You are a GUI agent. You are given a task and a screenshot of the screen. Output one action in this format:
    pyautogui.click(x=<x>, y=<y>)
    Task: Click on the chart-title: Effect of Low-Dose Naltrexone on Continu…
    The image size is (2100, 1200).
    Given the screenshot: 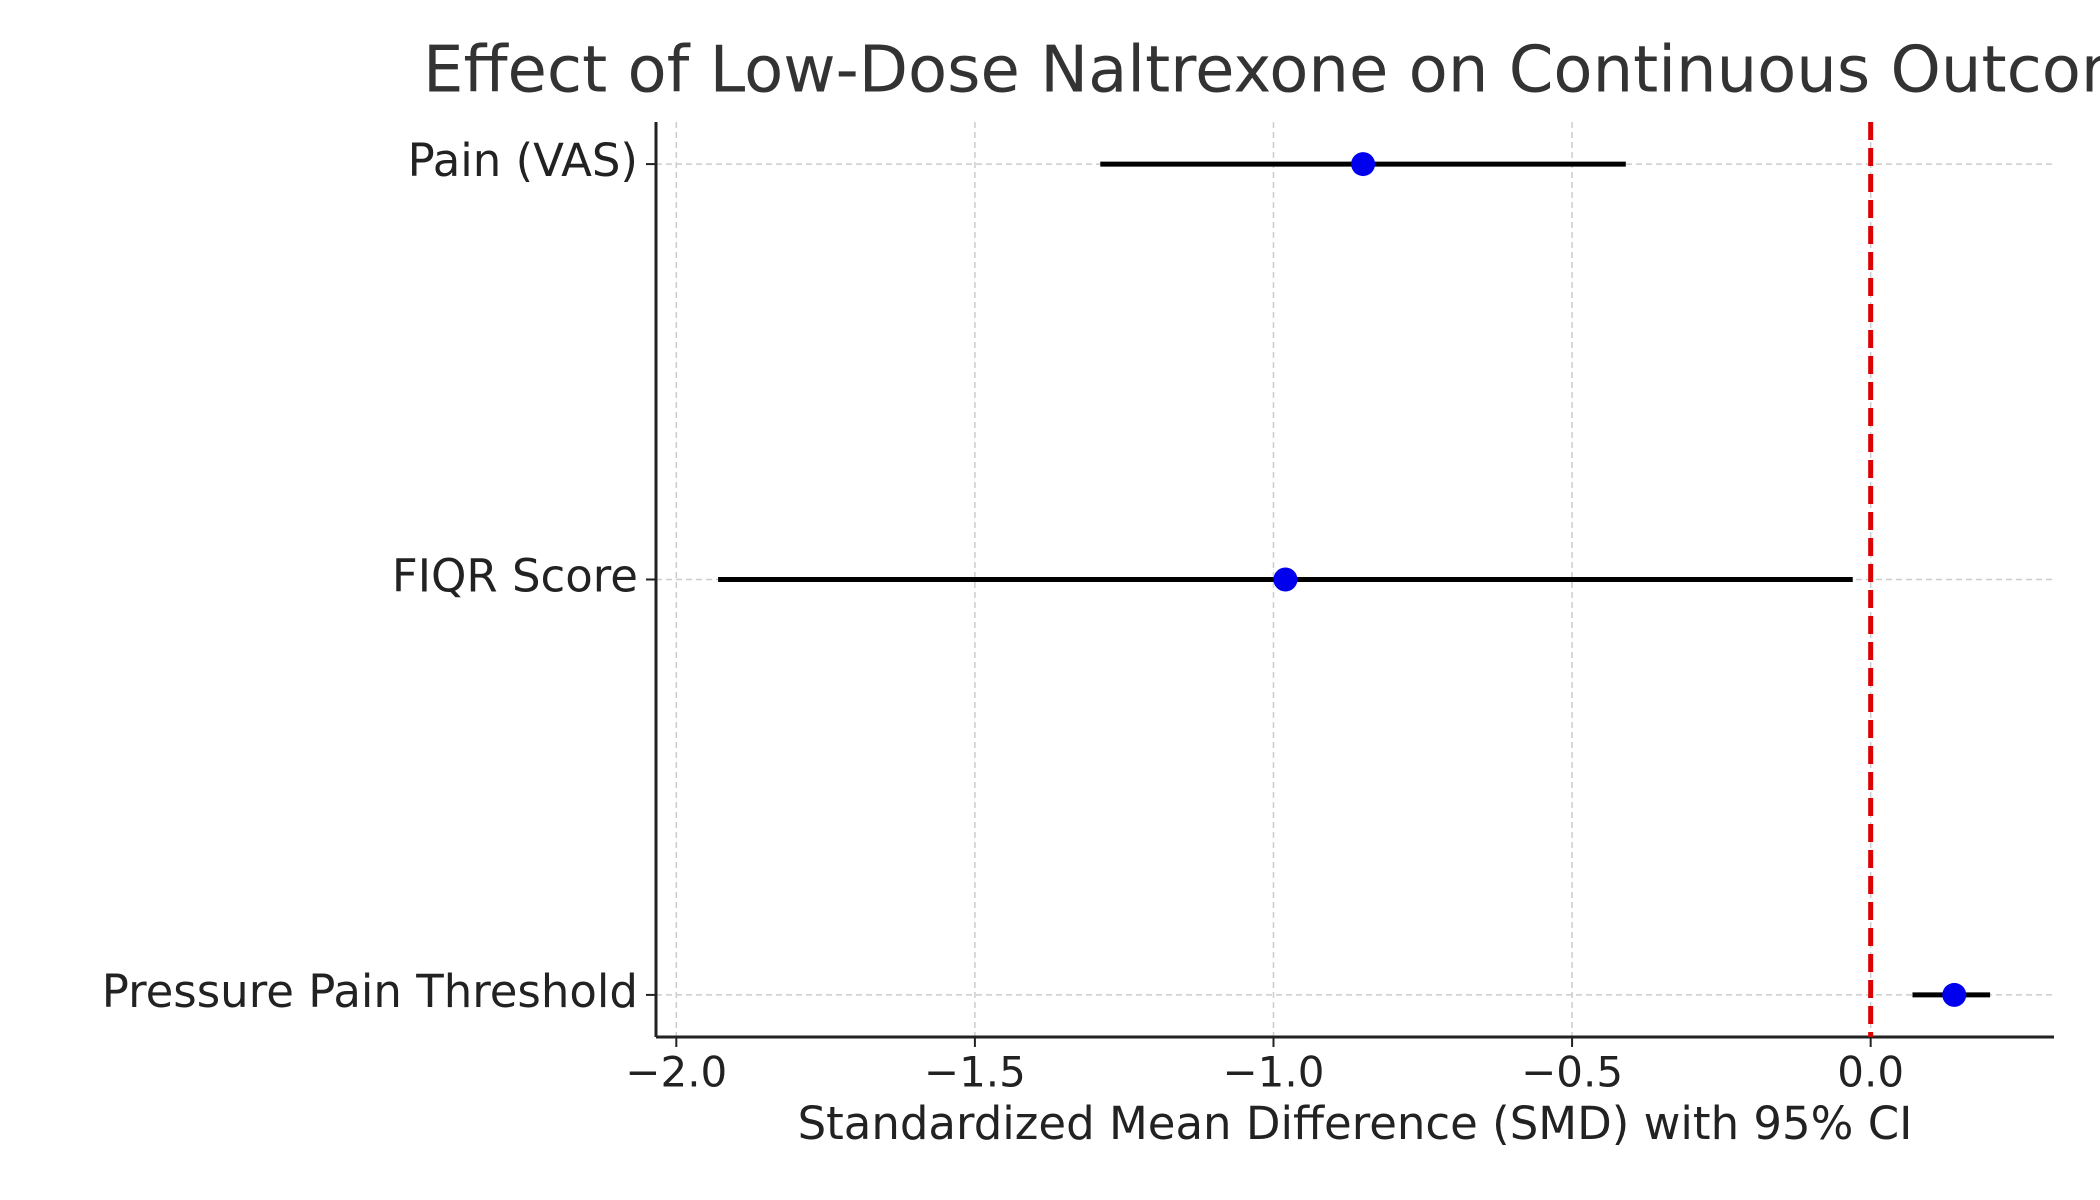 What is the action you would take?
    pyautogui.click(x=1261, y=71)
    